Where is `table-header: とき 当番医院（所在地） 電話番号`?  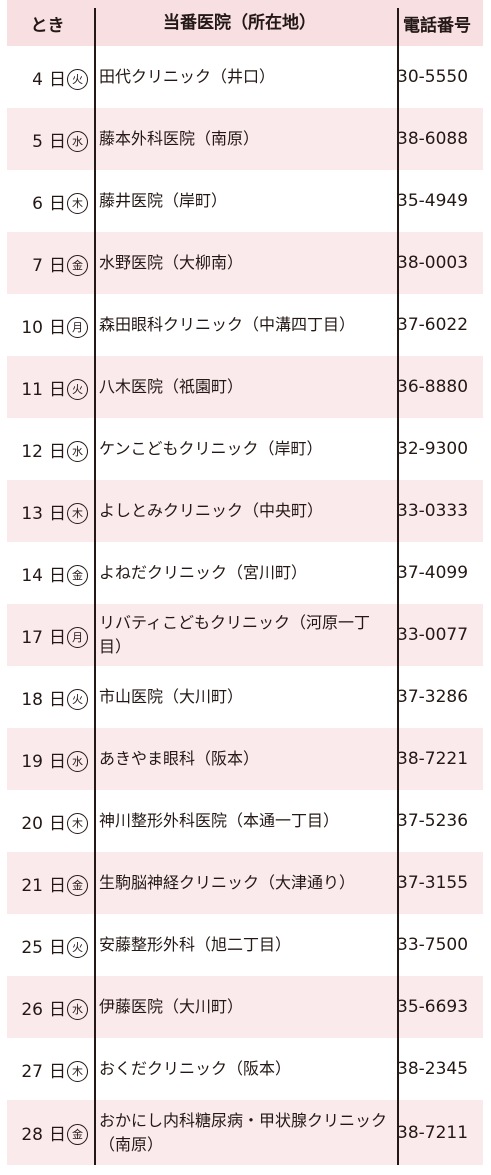
table-header: とき 当番医院（所在地） 電話番号 is located at coordinates (245, 23).